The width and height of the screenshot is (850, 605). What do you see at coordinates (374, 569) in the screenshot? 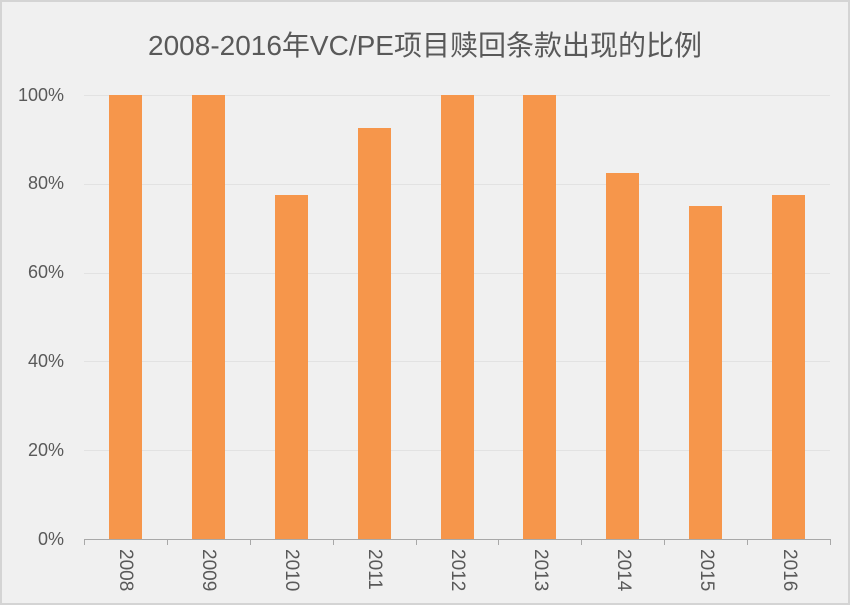
I see `x-axis-label-2011: 2011` at bounding box center [374, 569].